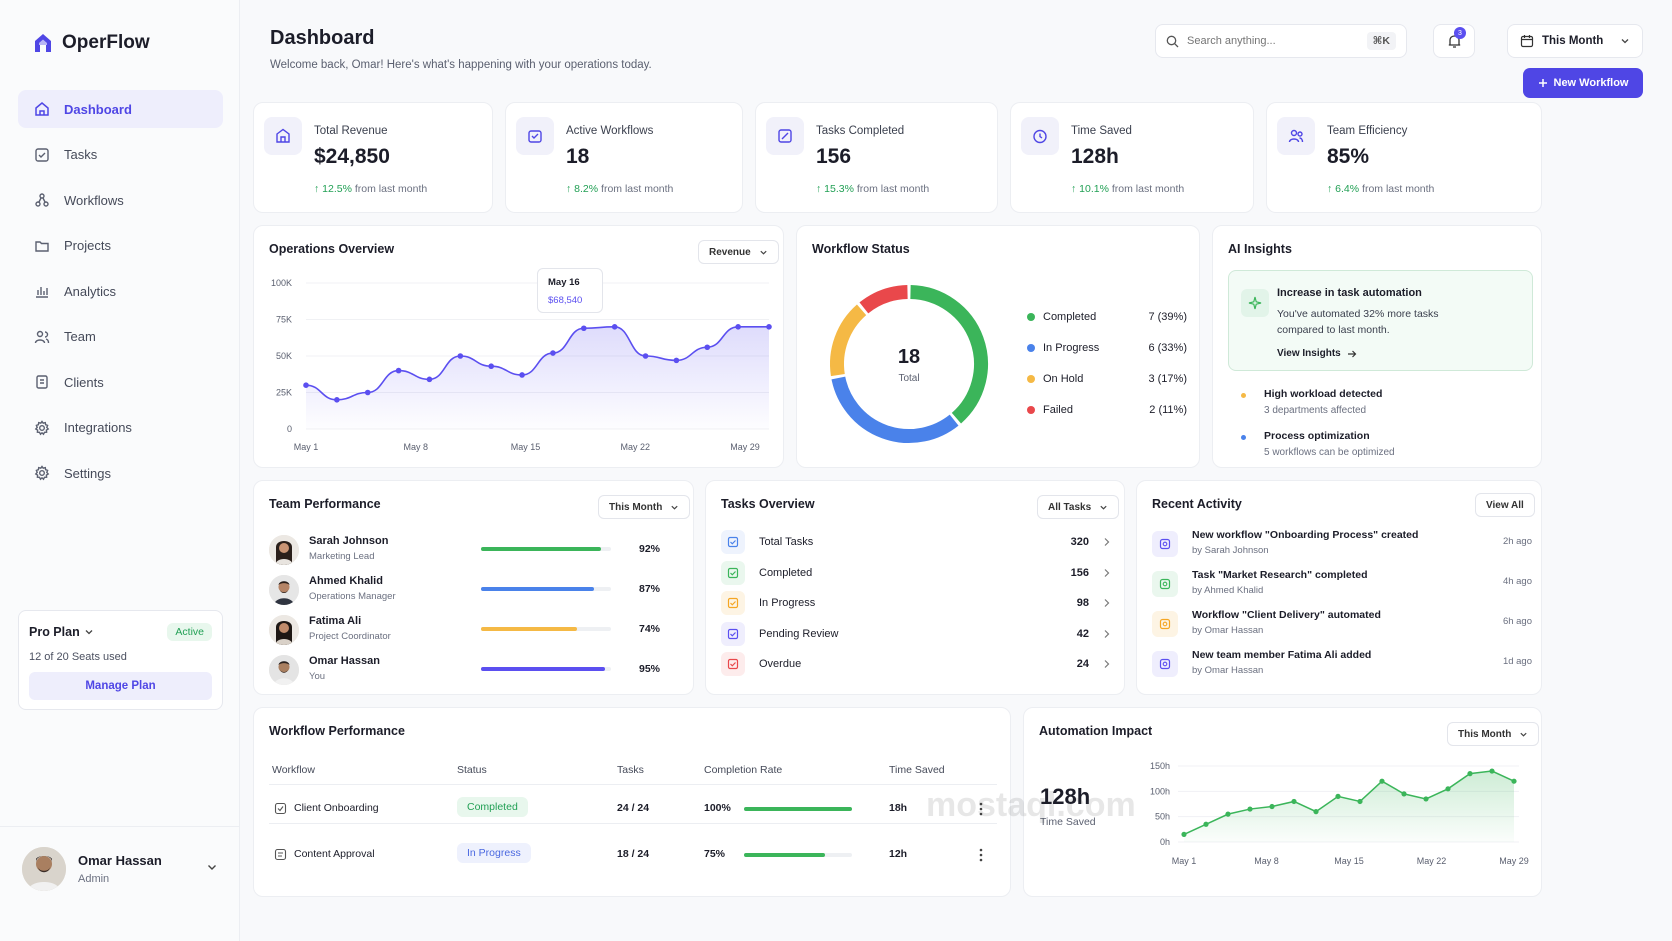 The width and height of the screenshot is (1672, 941). I want to click on sidebar-item-settings: Settings, so click(120, 473).